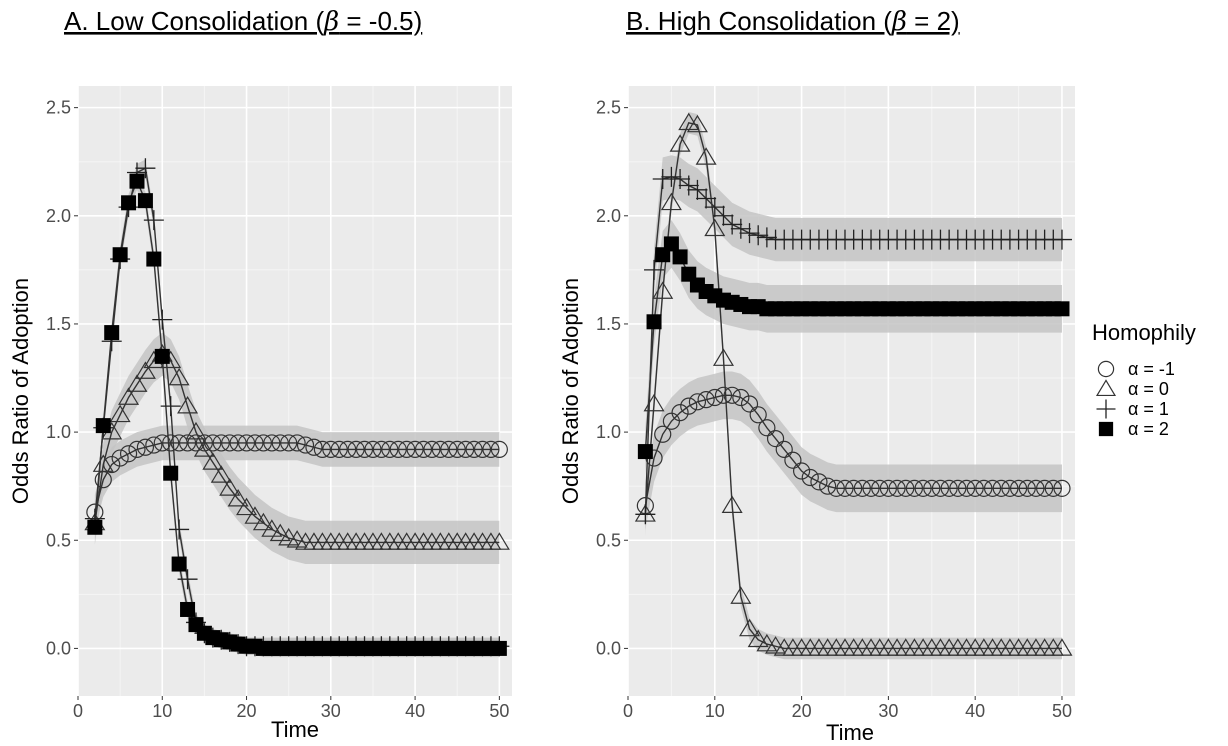 The image size is (1228, 746). I want to click on y-tick-label: 0.0, so click(608, 648).